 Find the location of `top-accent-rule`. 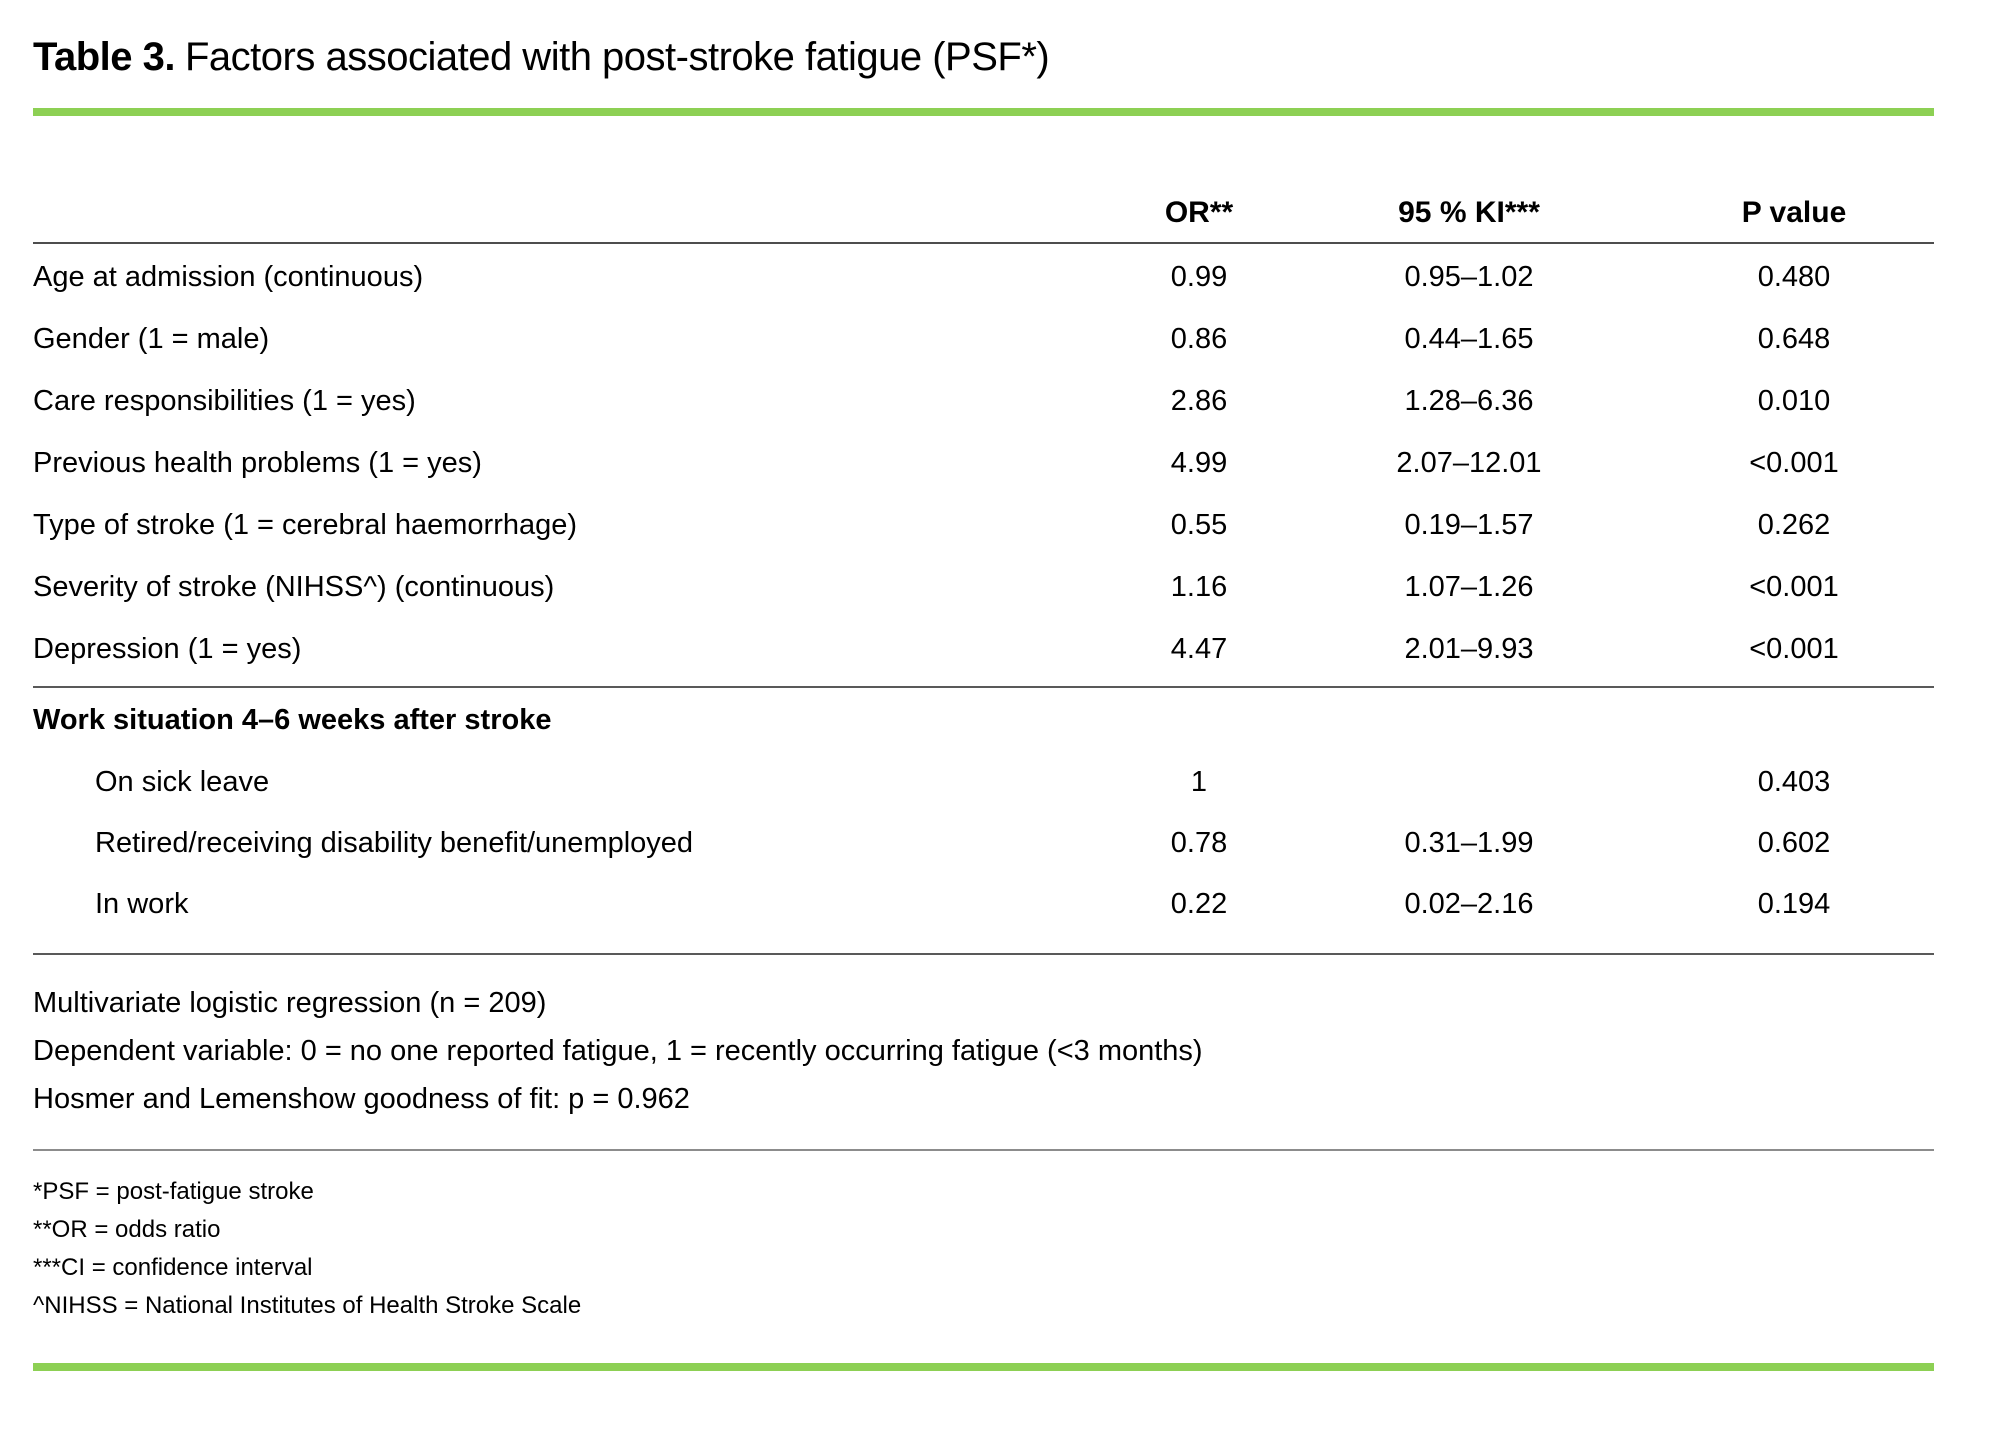

top-accent-rule is located at coordinates (983, 112).